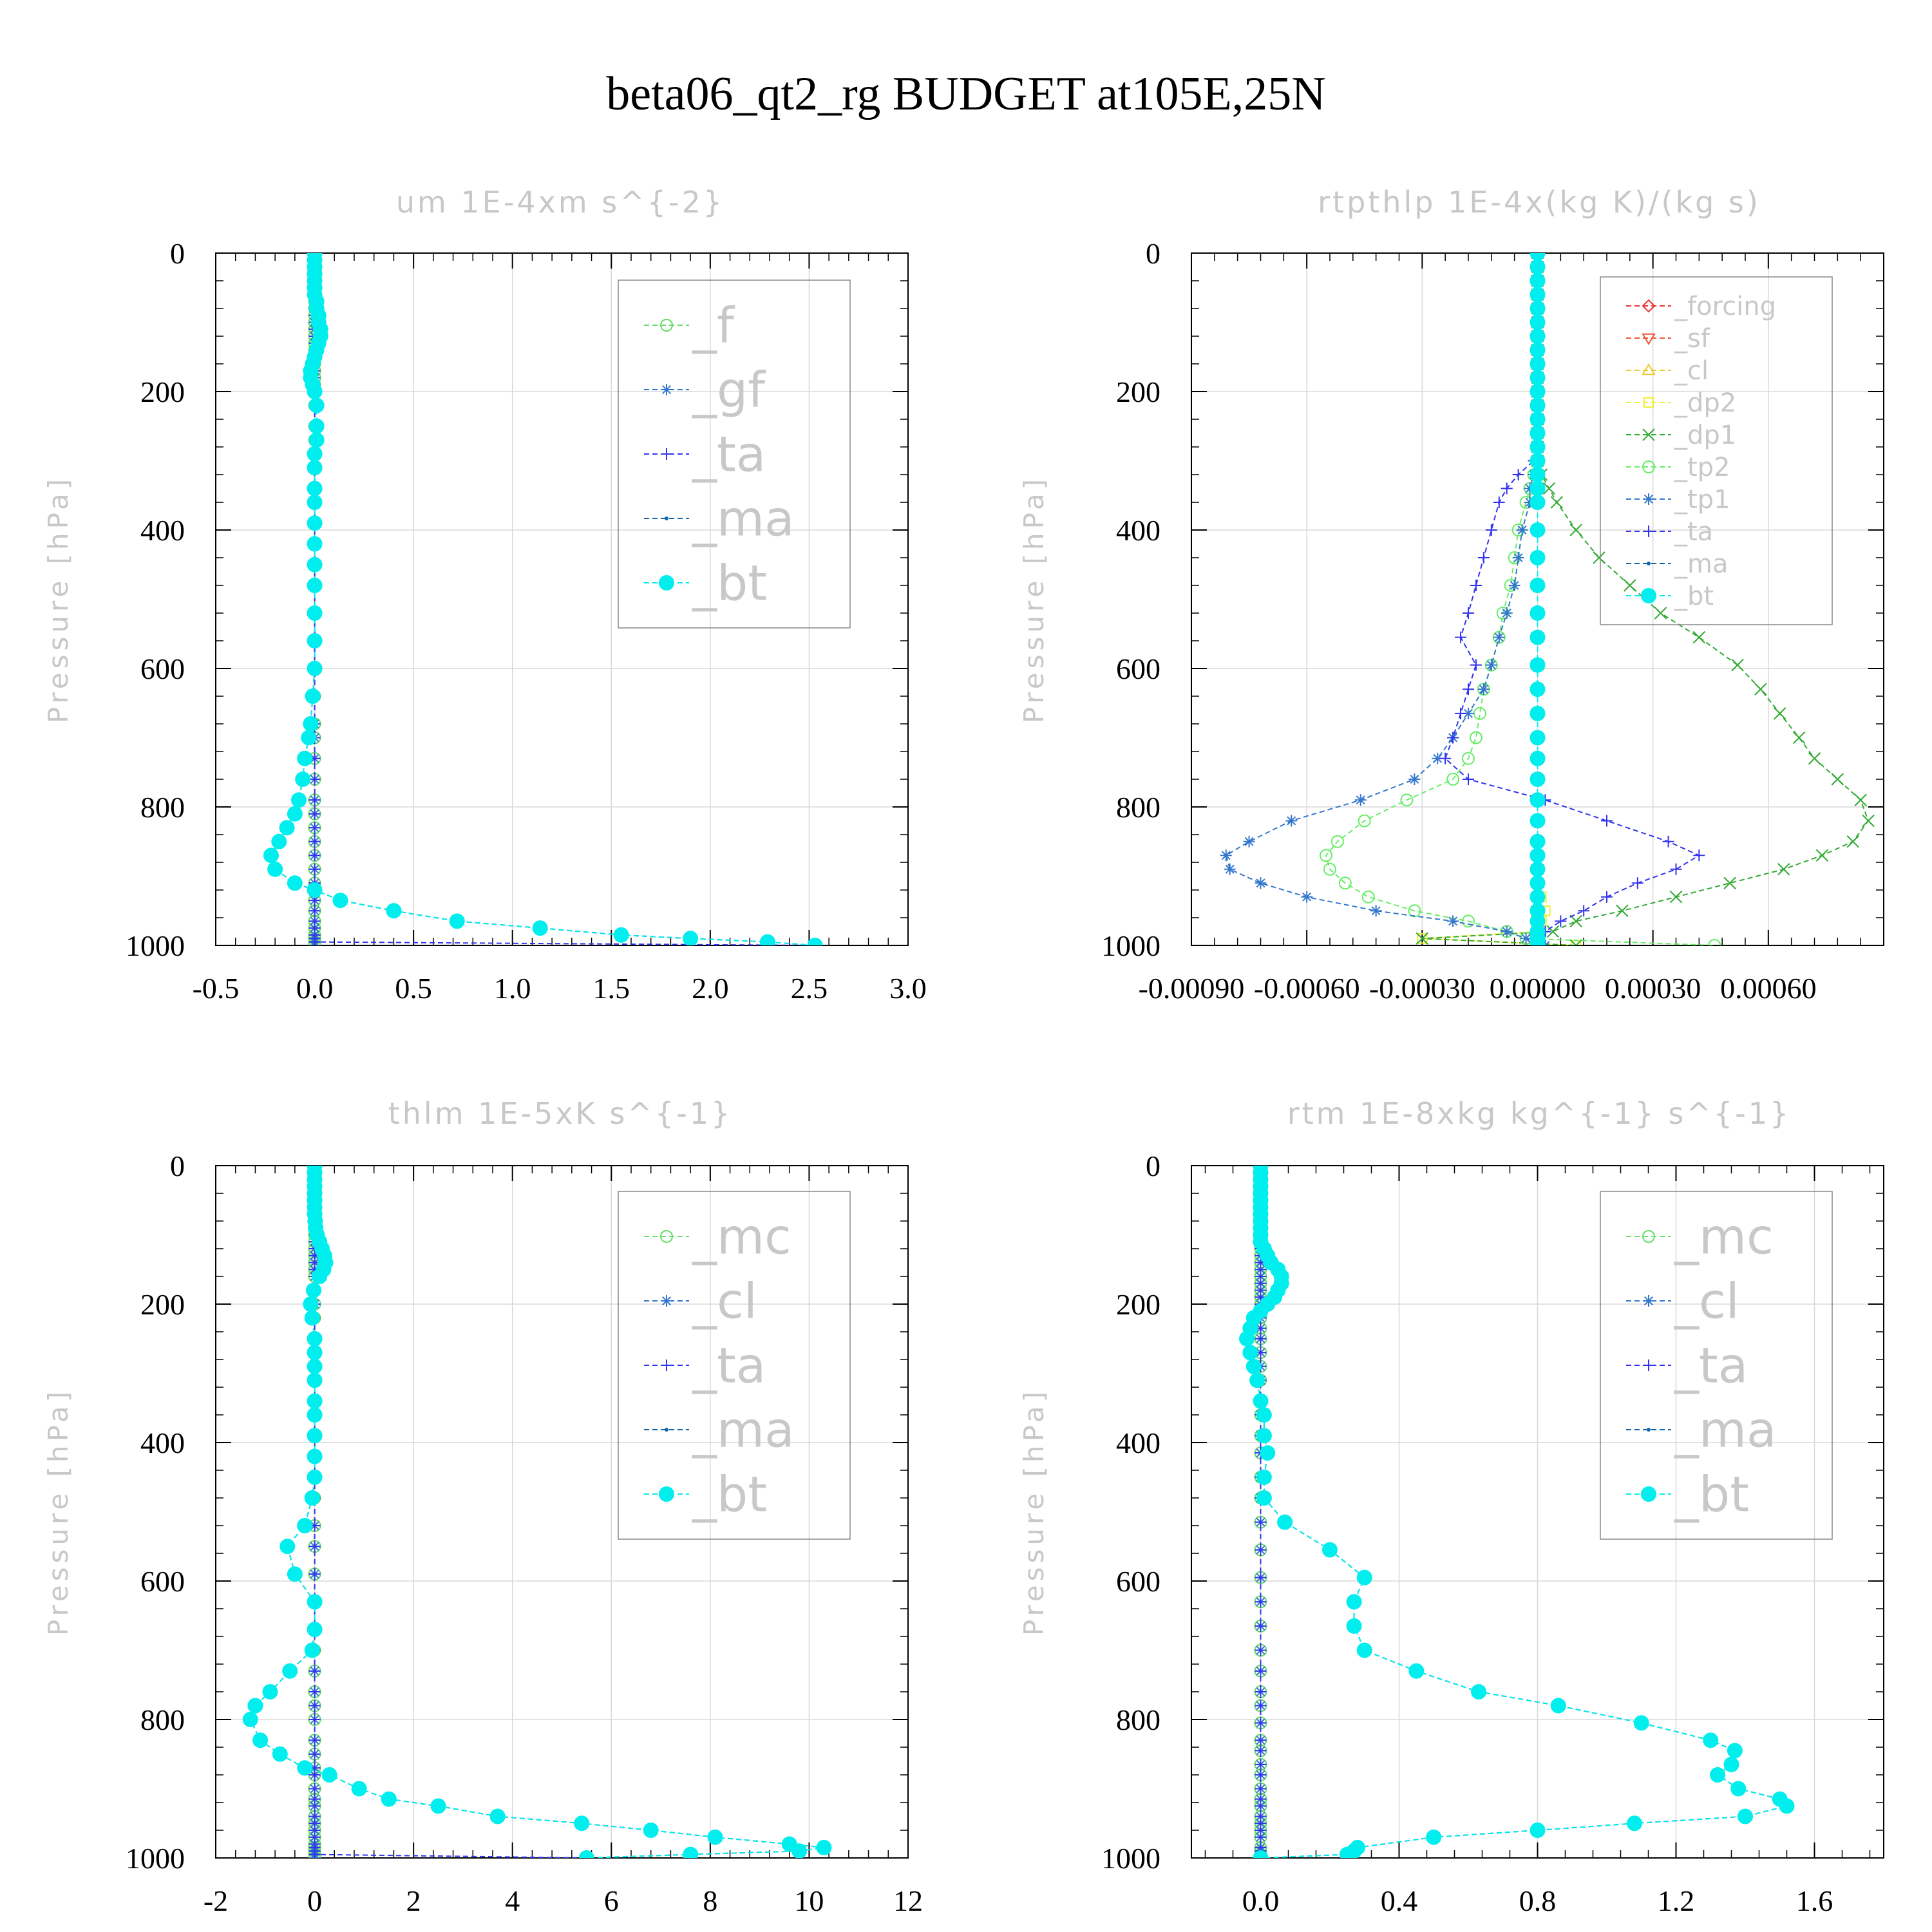 The height and width of the screenshot is (1932, 1932). What do you see at coordinates (1138, 1719) in the screenshot?
I see `y-tick-label: 800` at bounding box center [1138, 1719].